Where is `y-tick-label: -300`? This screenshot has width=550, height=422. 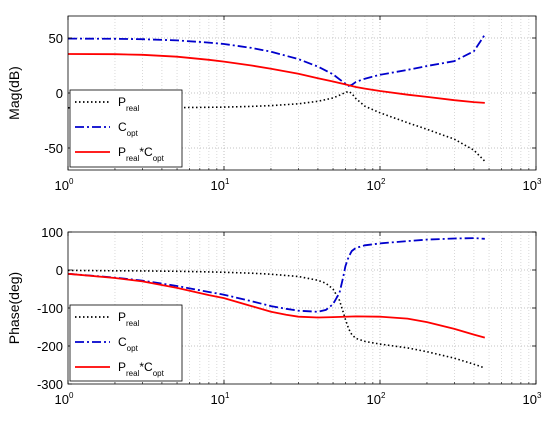 y-tick-label: -300 is located at coordinates (50, 384).